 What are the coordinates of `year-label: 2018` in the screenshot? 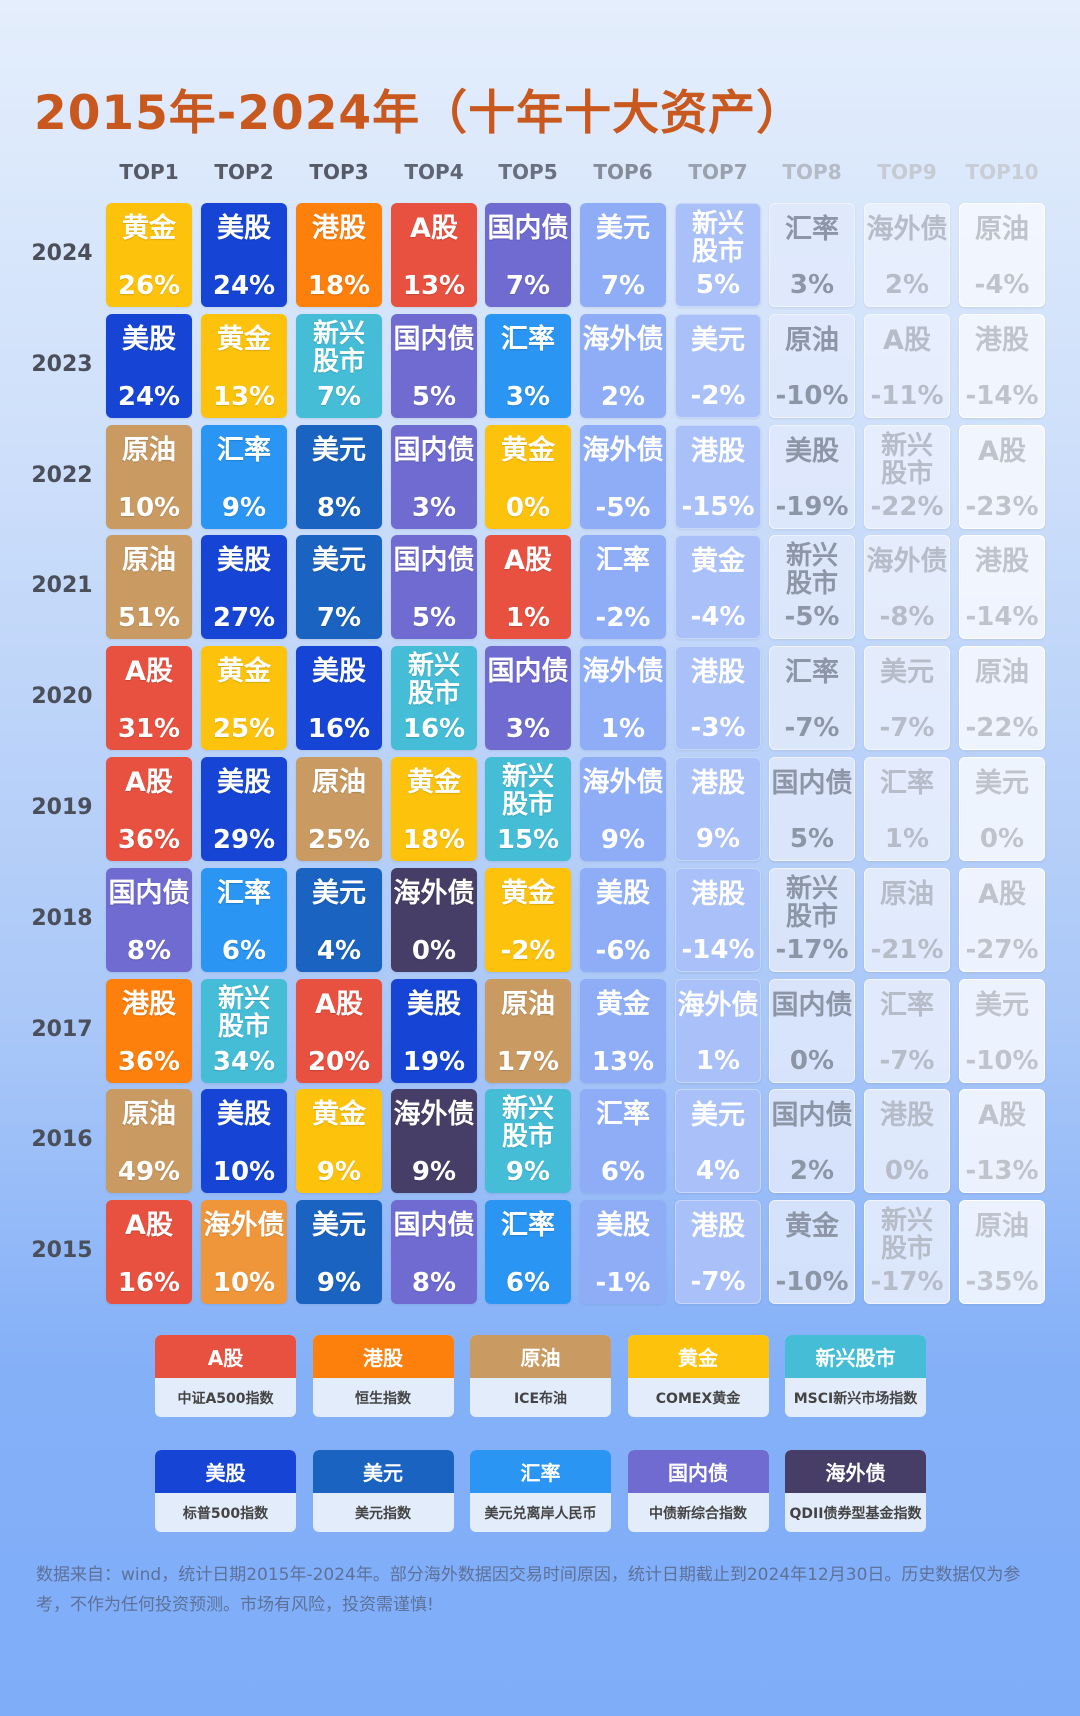 It's located at (62, 918).